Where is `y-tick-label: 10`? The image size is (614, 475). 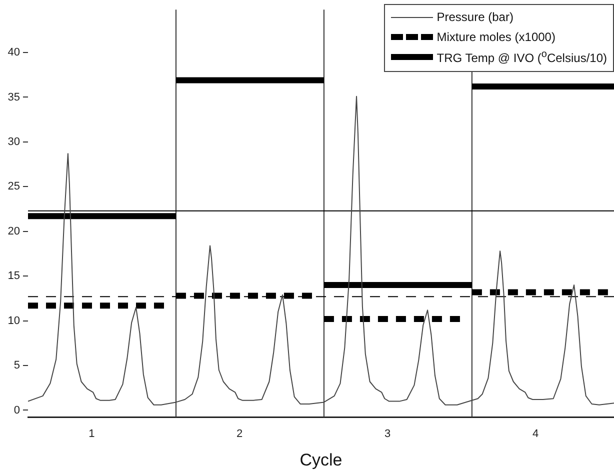
y-tick-label: 10 is located at coordinates (14, 320).